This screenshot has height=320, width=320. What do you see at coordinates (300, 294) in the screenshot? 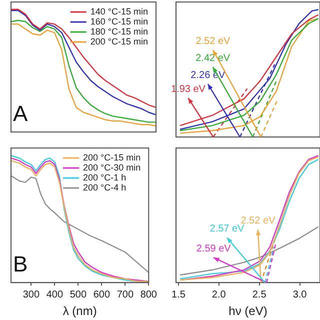
I see `x-tick-label: 3.0` at bounding box center [300, 294].